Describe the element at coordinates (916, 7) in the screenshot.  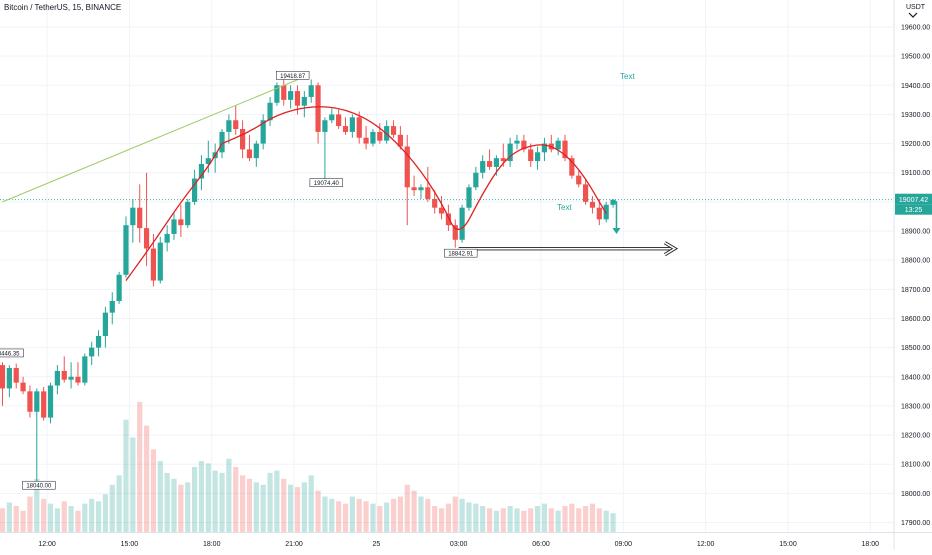
I see `currency-label: USDT` at that location.